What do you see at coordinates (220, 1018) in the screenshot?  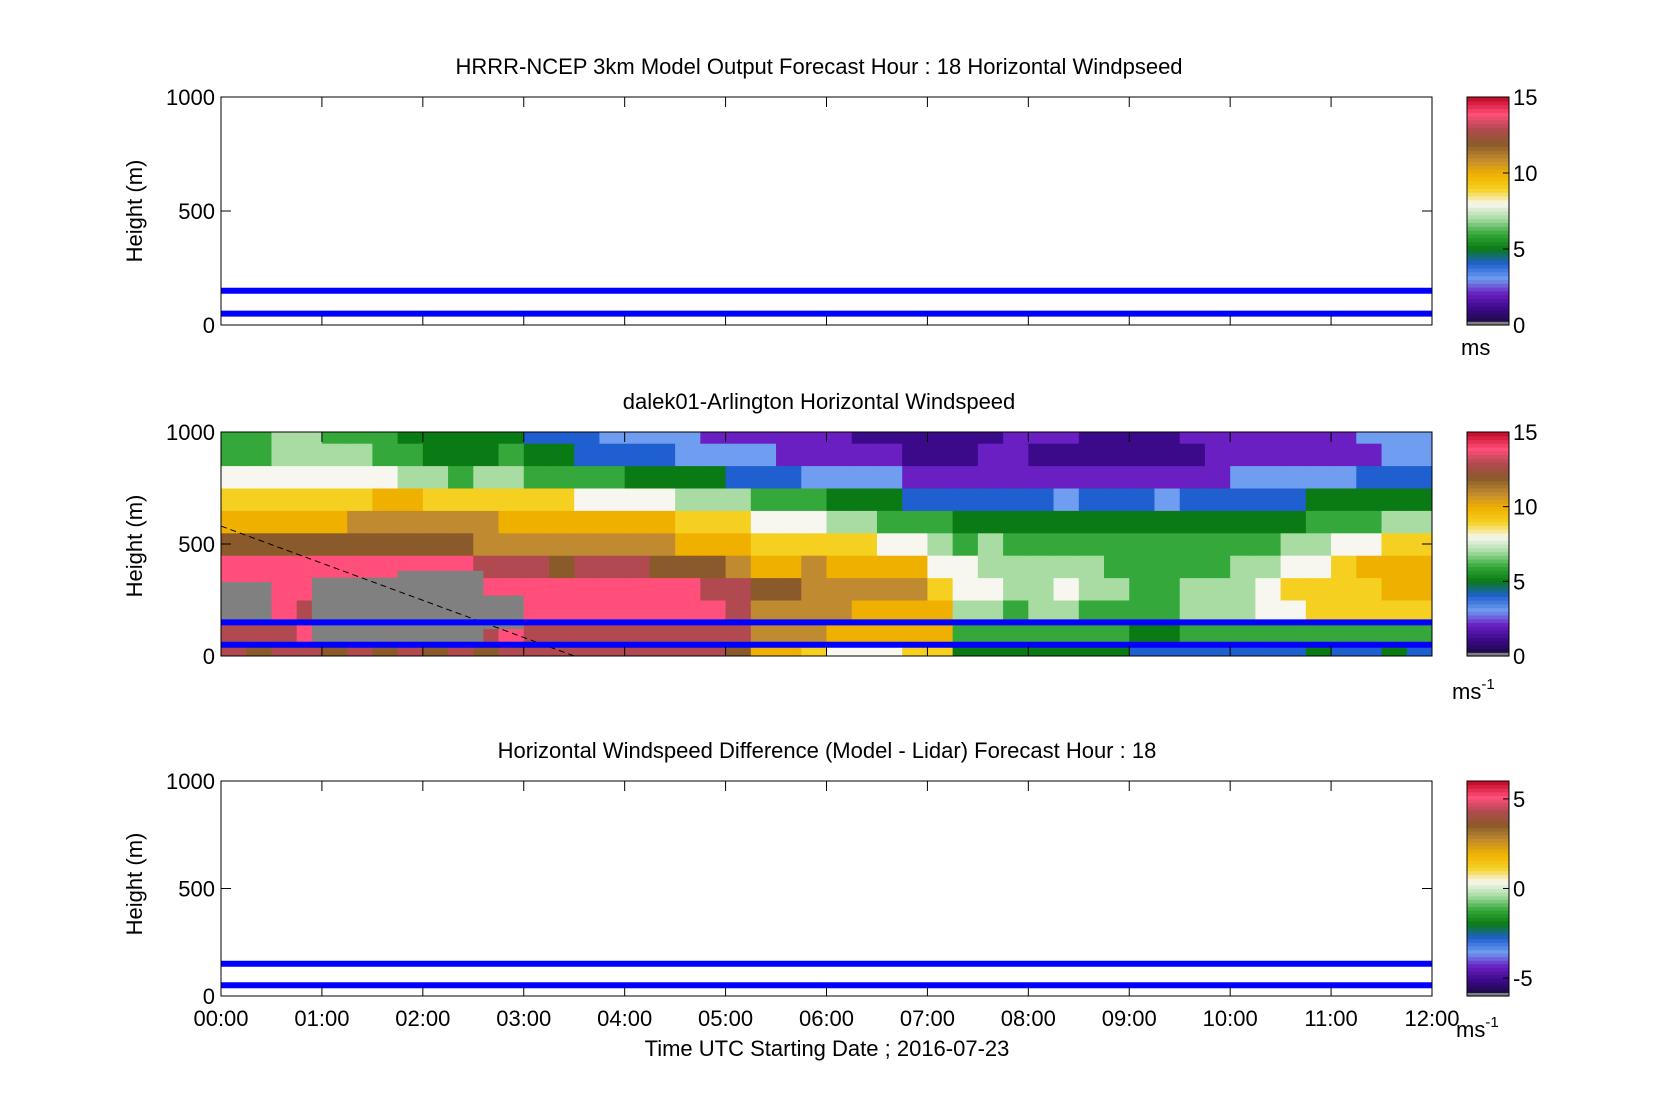 I see `x-tick-label: 00:00` at bounding box center [220, 1018].